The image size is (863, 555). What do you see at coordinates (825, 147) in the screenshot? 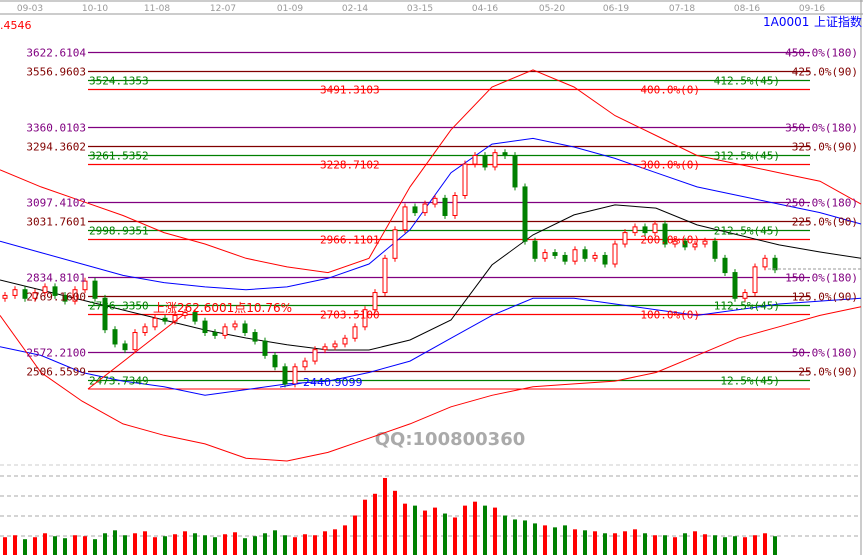
I see `fib-percent-label: 325.0%(90)` at bounding box center [825, 147].